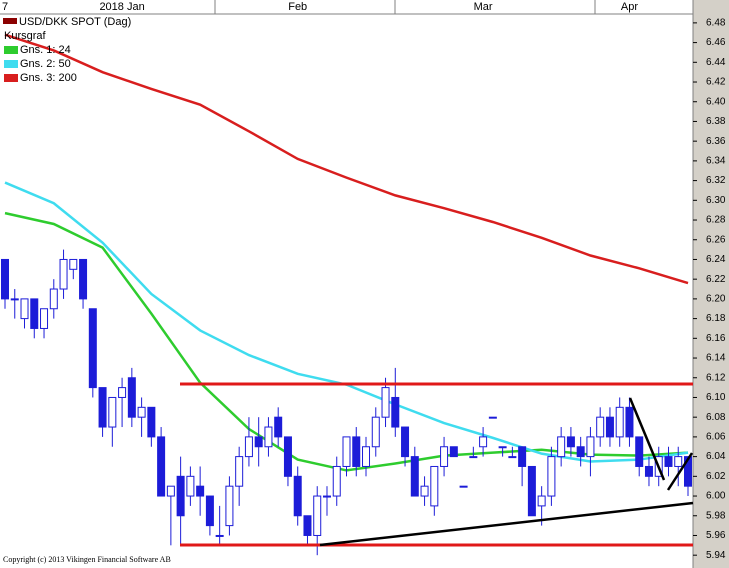 The image size is (729, 568). What do you see at coordinates (716, 456) in the screenshot?
I see `y-tick-label: 6.04` at bounding box center [716, 456].